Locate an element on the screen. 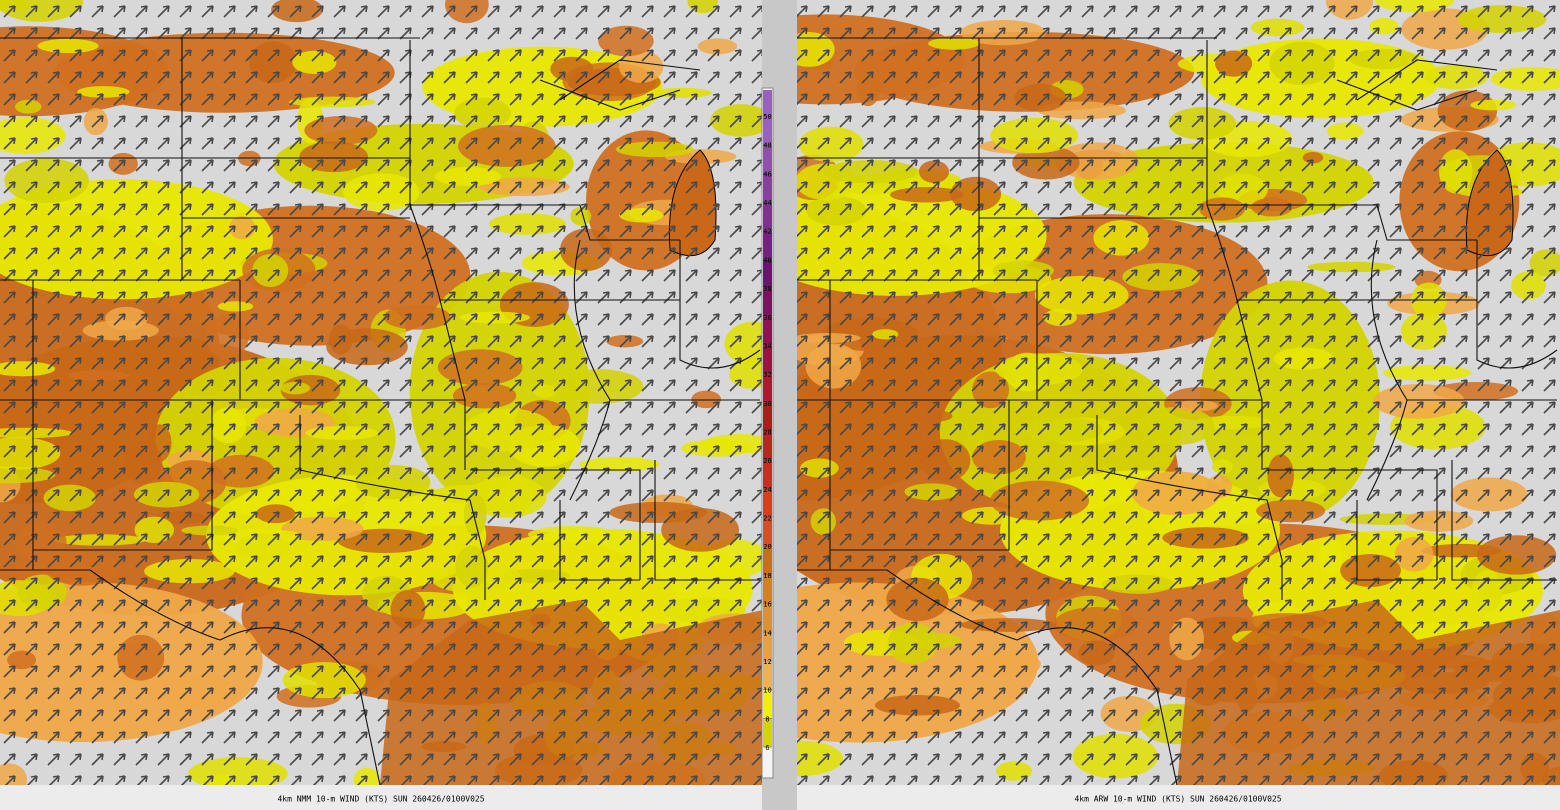  colorbar-label: 22 is located at coordinates (767, 519).